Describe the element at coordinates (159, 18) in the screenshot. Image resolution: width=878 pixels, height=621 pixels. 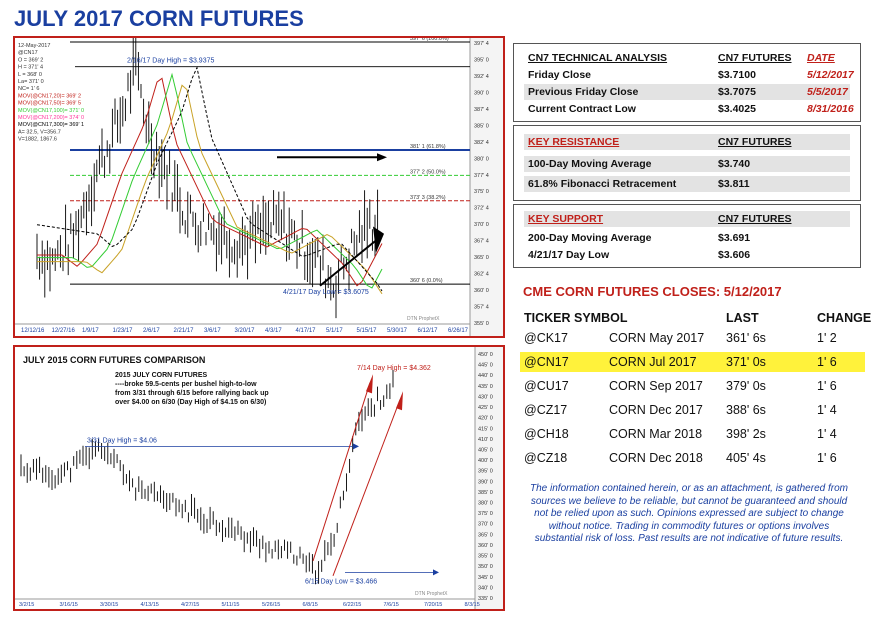
I see `page-title: JULY 2017 CORN FUTURES` at that location.